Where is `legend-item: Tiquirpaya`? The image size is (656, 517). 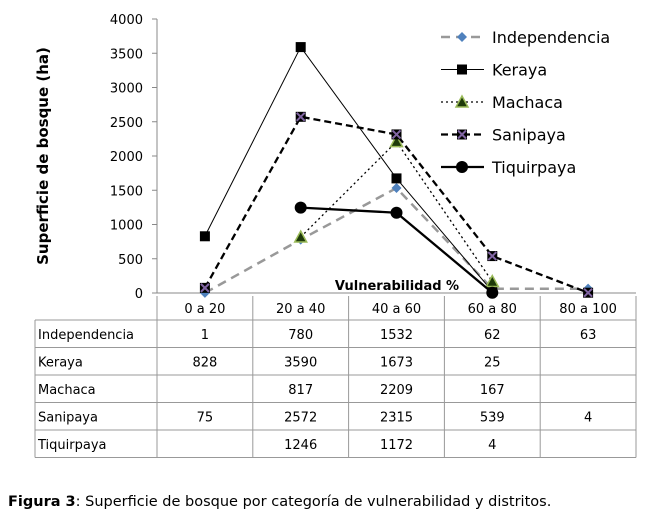 legend-item: Tiquirpaya is located at coordinates (508, 167).